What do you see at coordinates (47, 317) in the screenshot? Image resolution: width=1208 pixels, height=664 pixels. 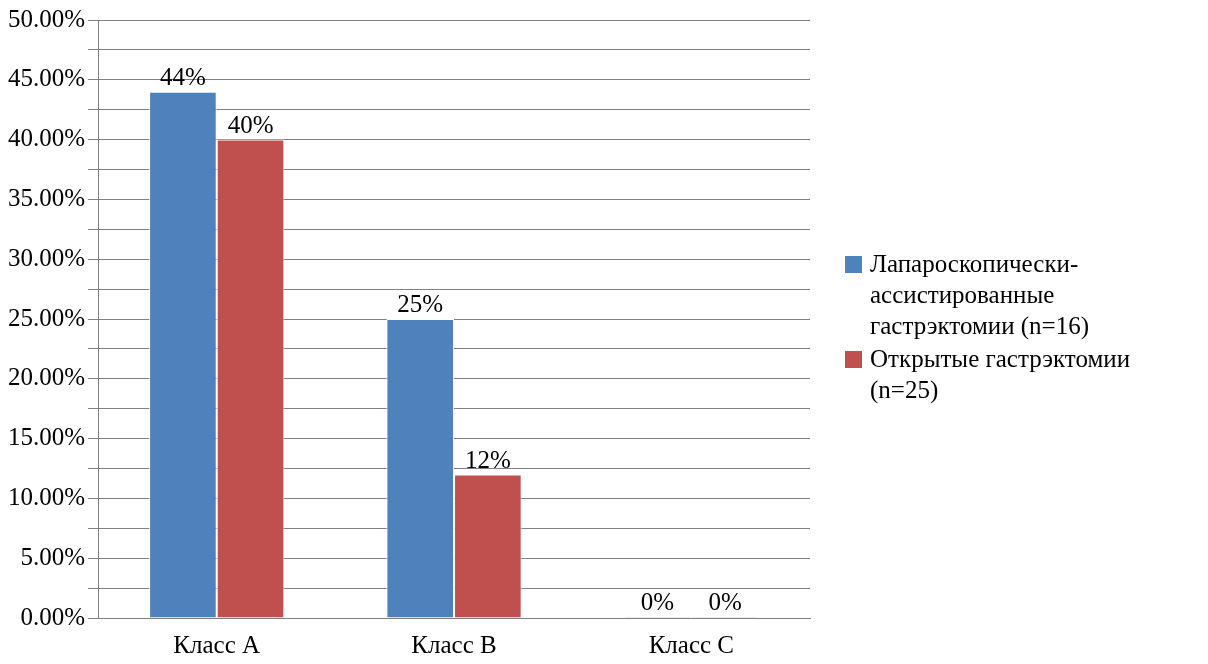 I see `y-tick-label: 25.00%` at bounding box center [47, 317].